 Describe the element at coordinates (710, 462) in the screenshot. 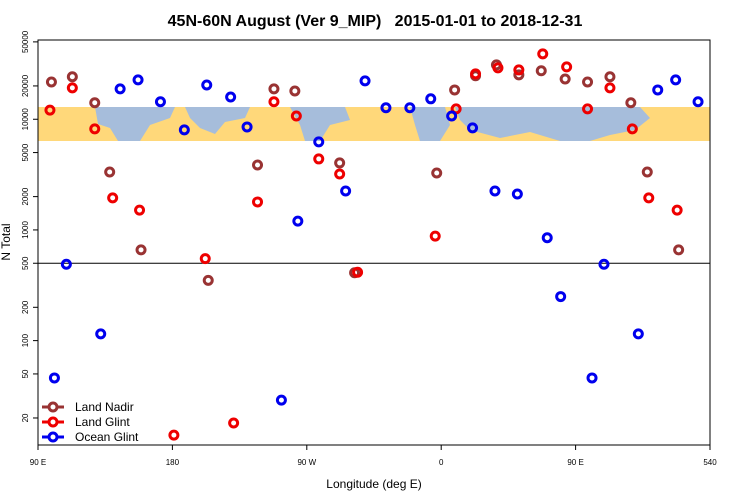

I see `x-tick-label: 540` at that location.